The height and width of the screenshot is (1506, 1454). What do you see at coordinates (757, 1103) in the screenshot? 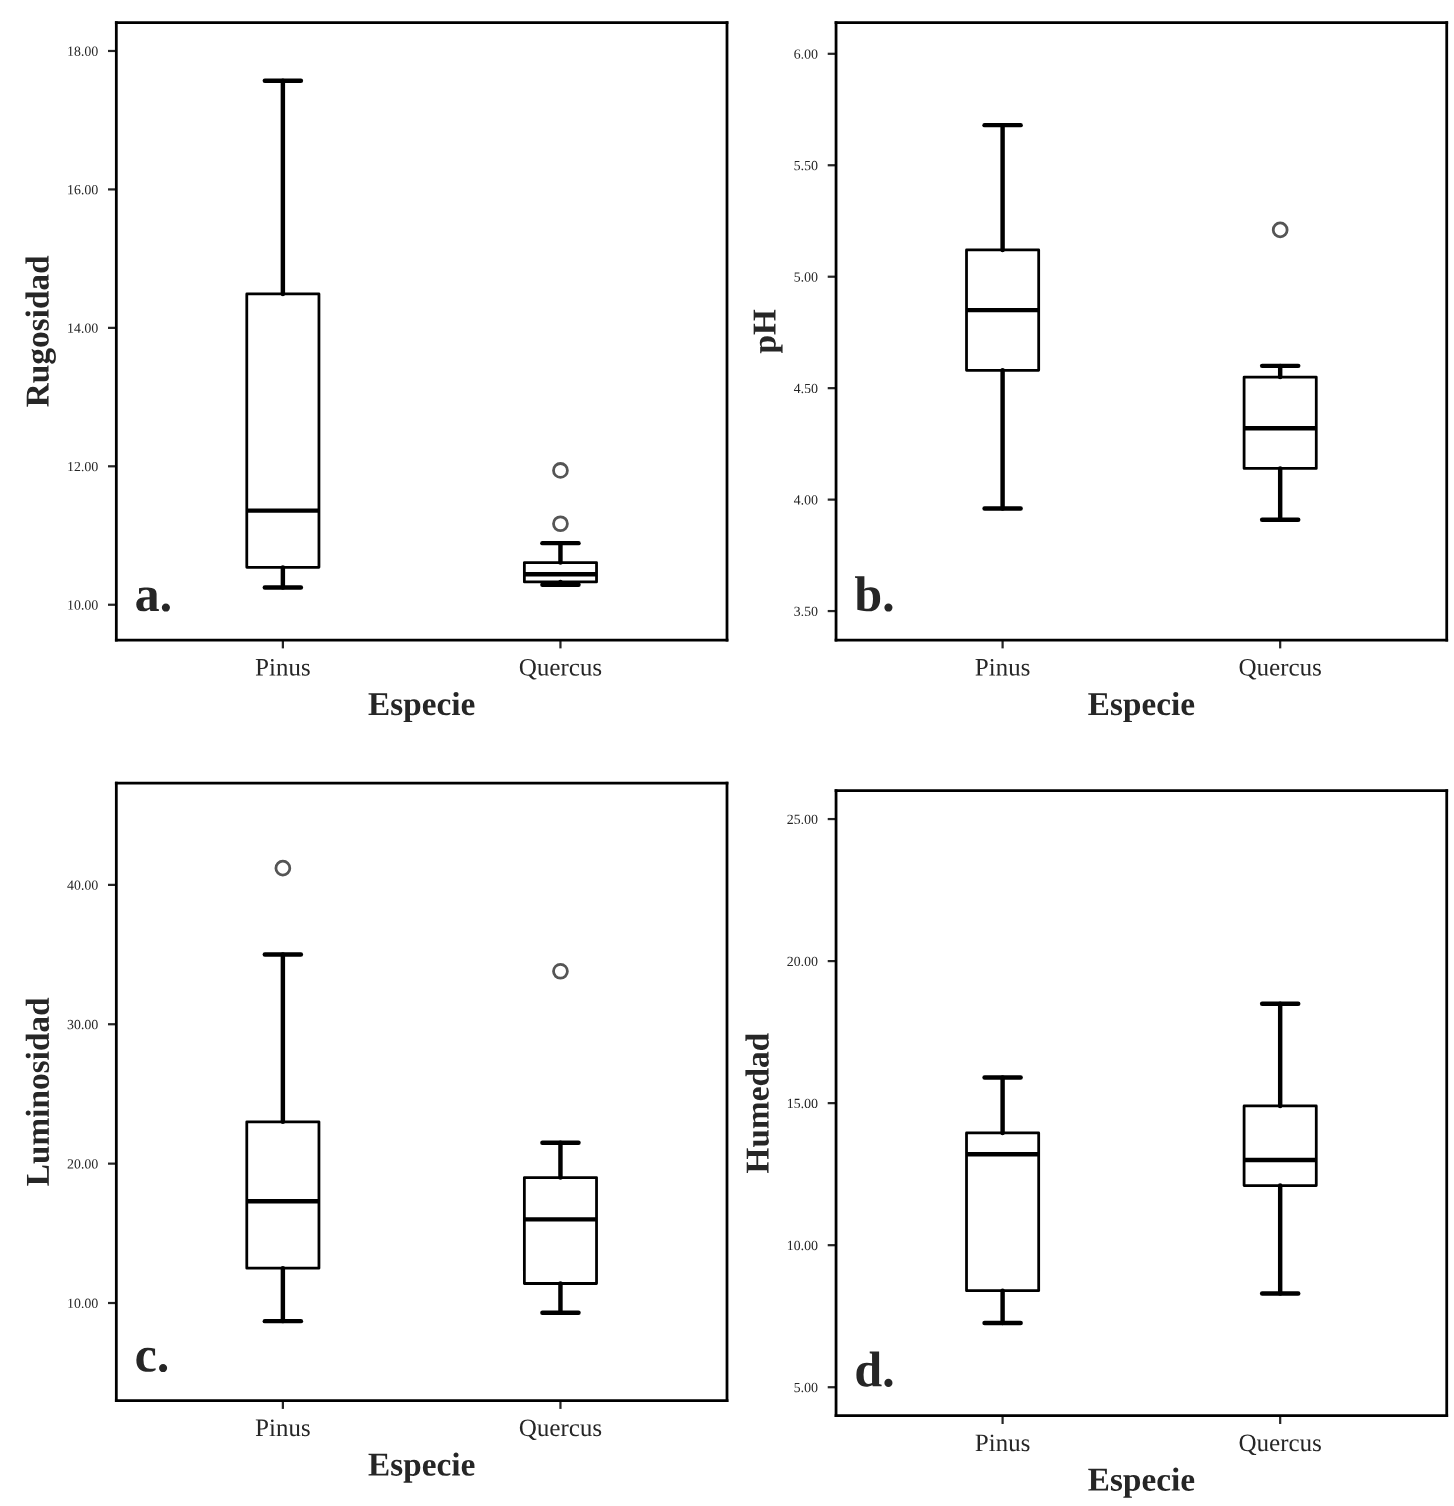
I see `y-axis-title: Humedad` at bounding box center [757, 1103].